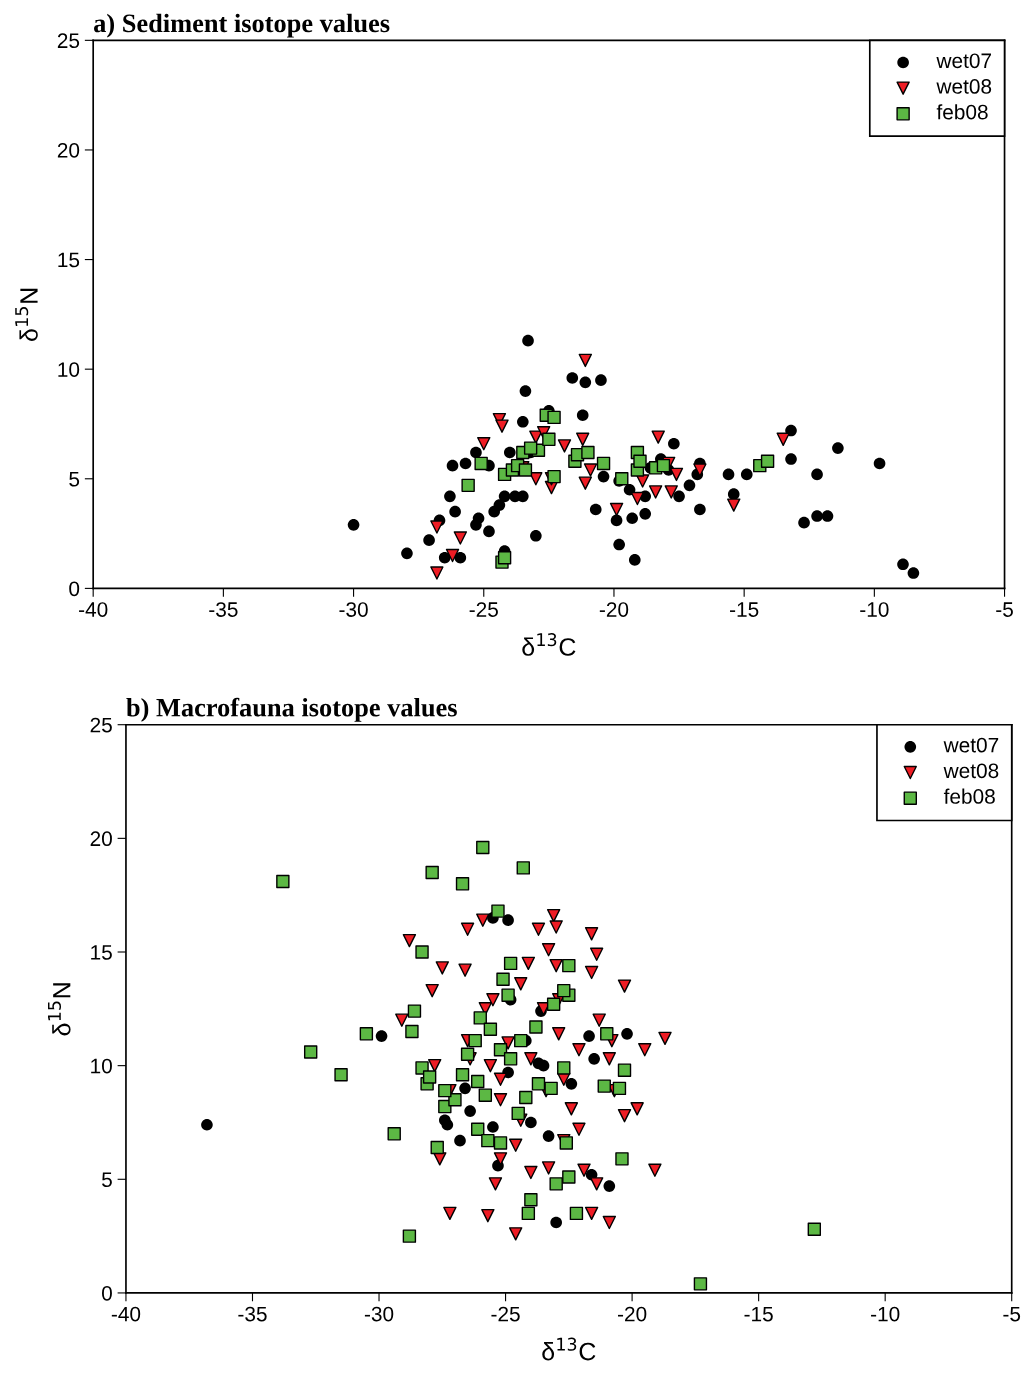 This screenshot has height=1391, width=1024. What do you see at coordinates (379, 1314) in the screenshot?
I see `x-tick-label: -30` at bounding box center [379, 1314].